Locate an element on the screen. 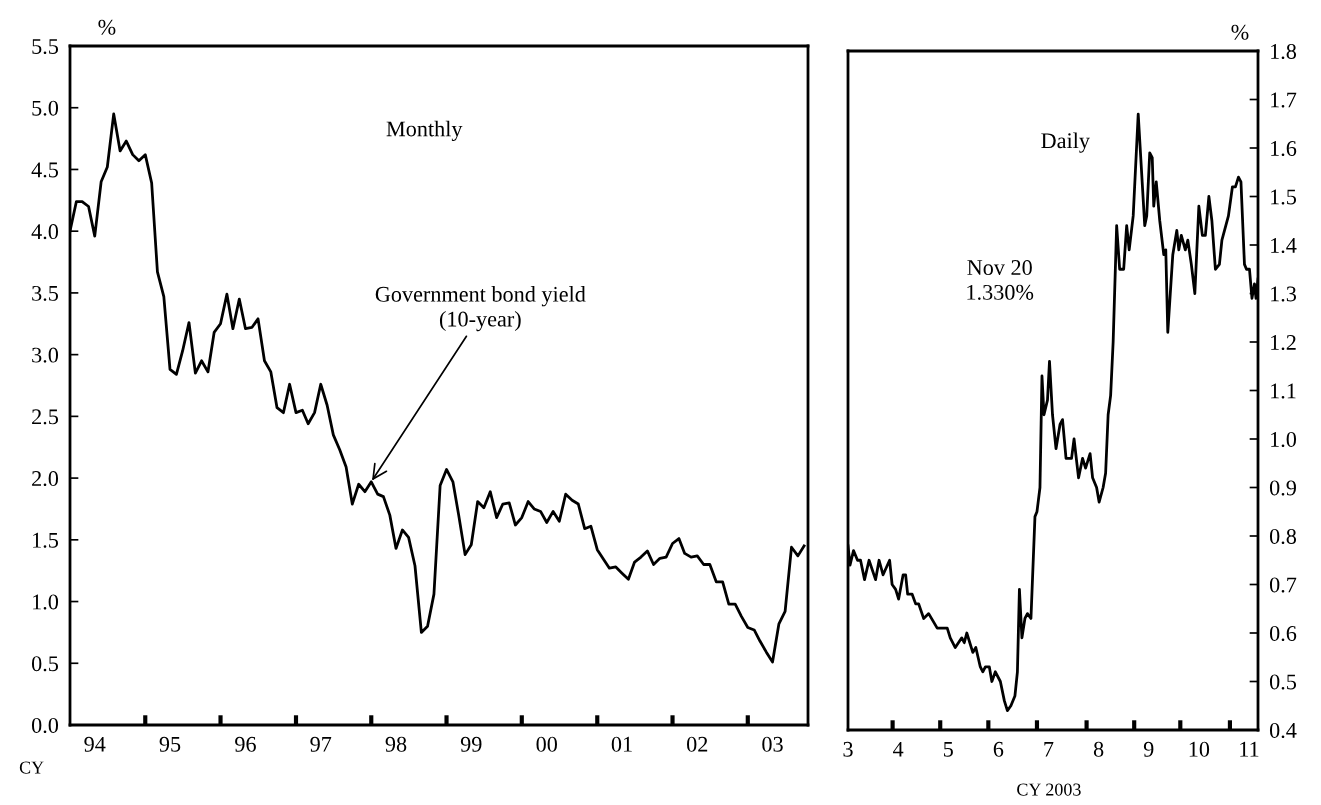 The height and width of the screenshot is (805, 1321). x-tick-label: 01 is located at coordinates (621, 744).